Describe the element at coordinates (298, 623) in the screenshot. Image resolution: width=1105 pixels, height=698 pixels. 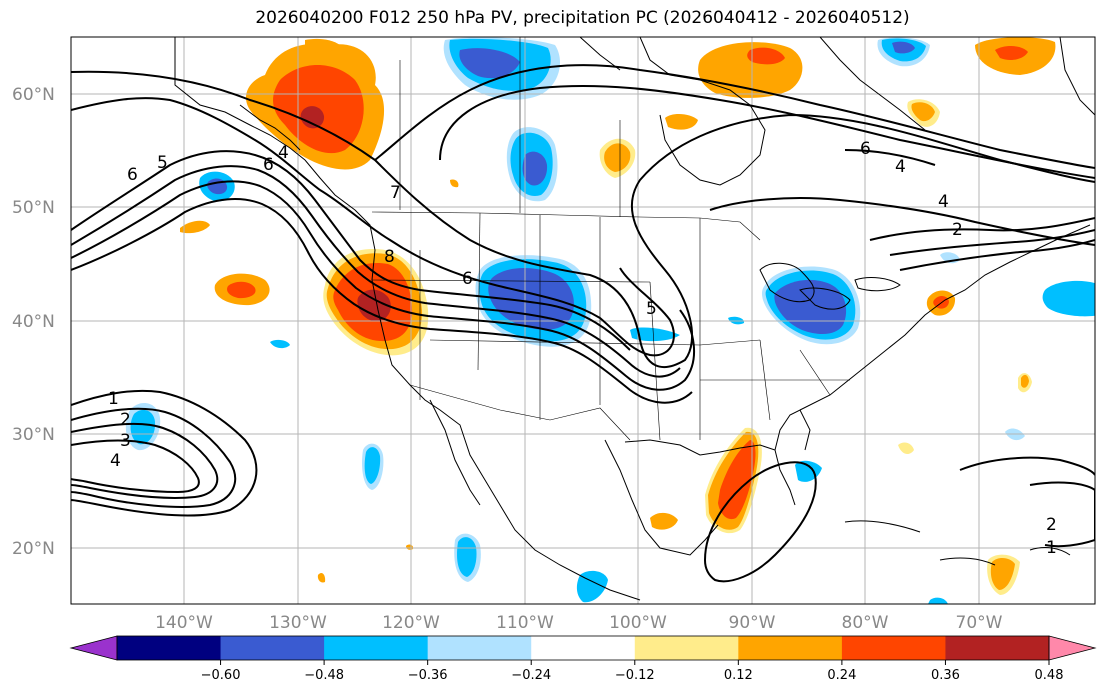
I see `lon-label: 130°W` at that location.